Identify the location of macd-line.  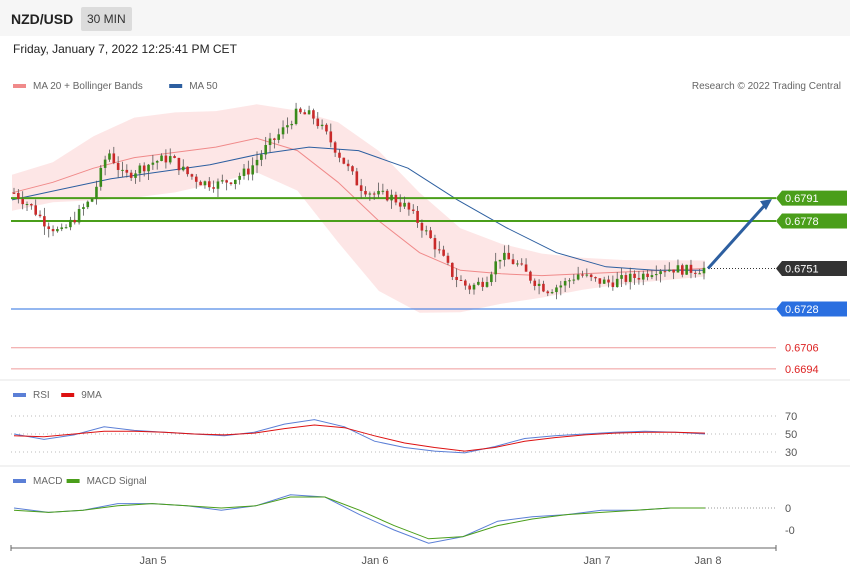
(359, 519).